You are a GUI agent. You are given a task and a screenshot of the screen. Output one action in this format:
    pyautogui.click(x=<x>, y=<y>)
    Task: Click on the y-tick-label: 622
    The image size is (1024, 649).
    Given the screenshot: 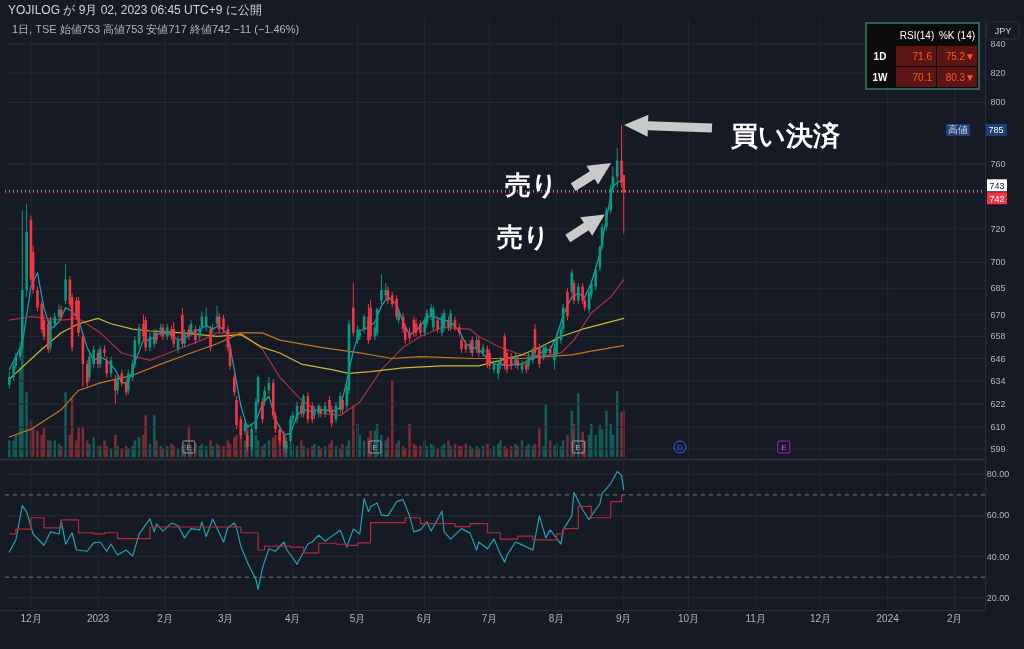 What is the action you would take?
    pyautogui.click(x=998, y=403)
    